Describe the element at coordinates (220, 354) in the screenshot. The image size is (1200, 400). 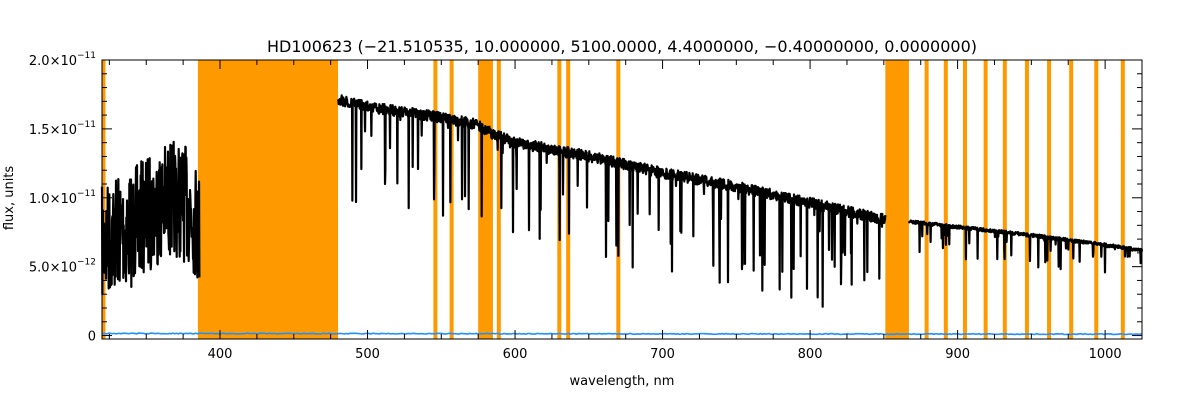
I see `x-tick-label: 400` at that location.